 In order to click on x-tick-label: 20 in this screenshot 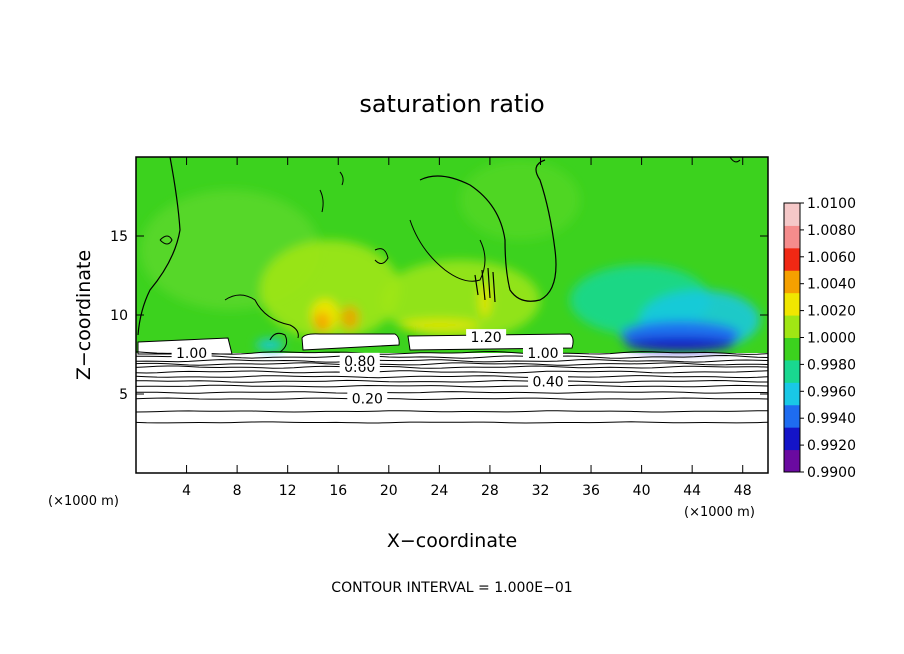, I will do `click(389, 491)`.